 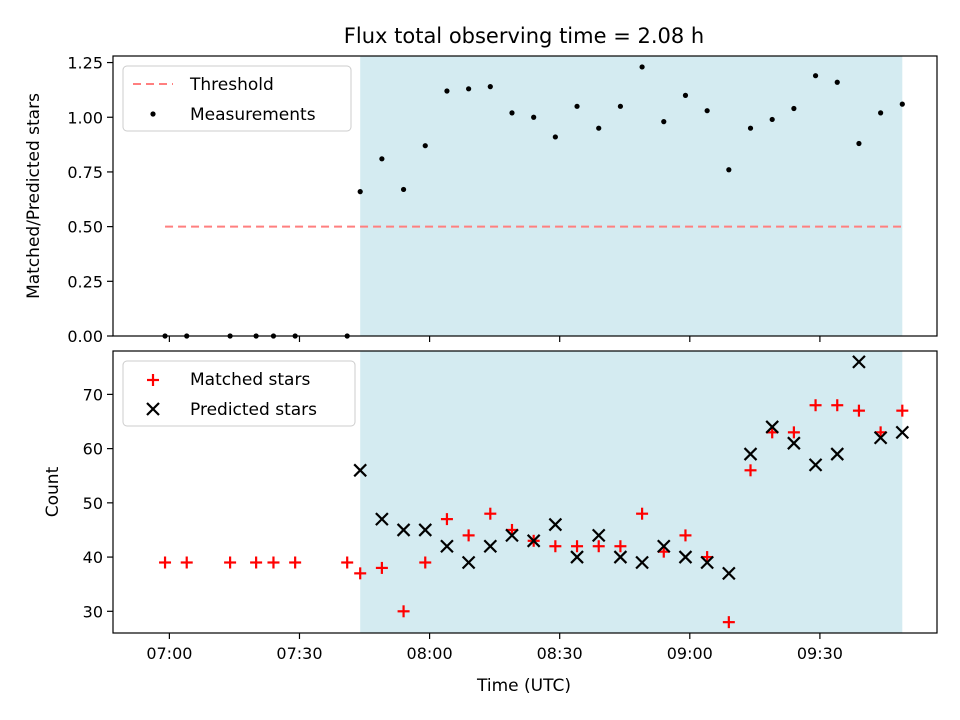 I want to click on bottom-legend-box, so click(x=239, y=393).